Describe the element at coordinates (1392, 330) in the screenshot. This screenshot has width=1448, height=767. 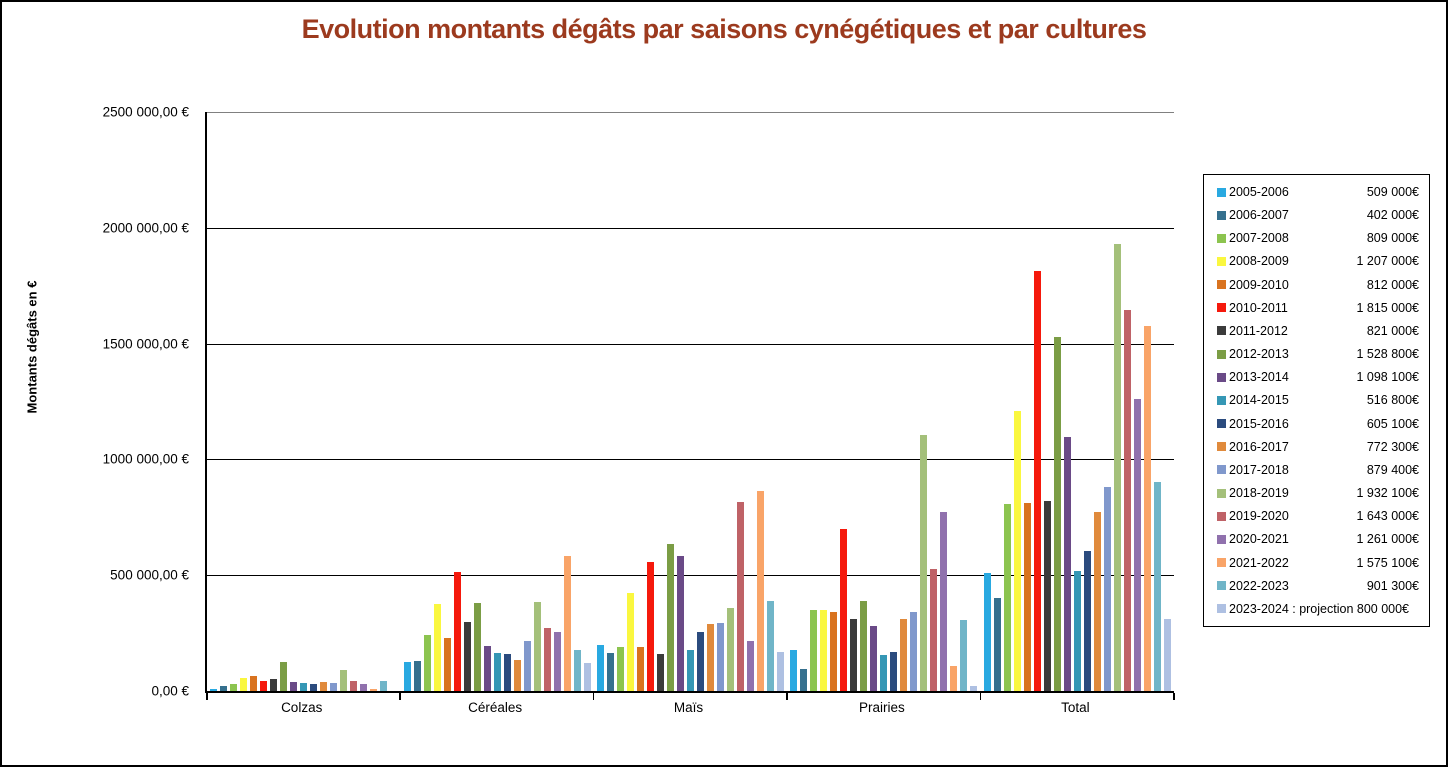
I see `legend-value: 821 000€` at that location.